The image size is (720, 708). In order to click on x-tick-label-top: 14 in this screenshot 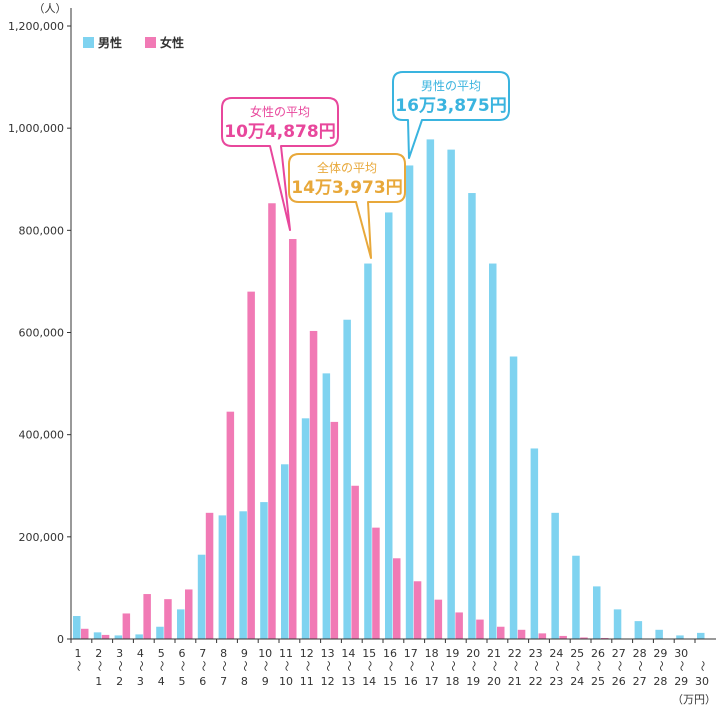, I will do `click(348, 653)`.